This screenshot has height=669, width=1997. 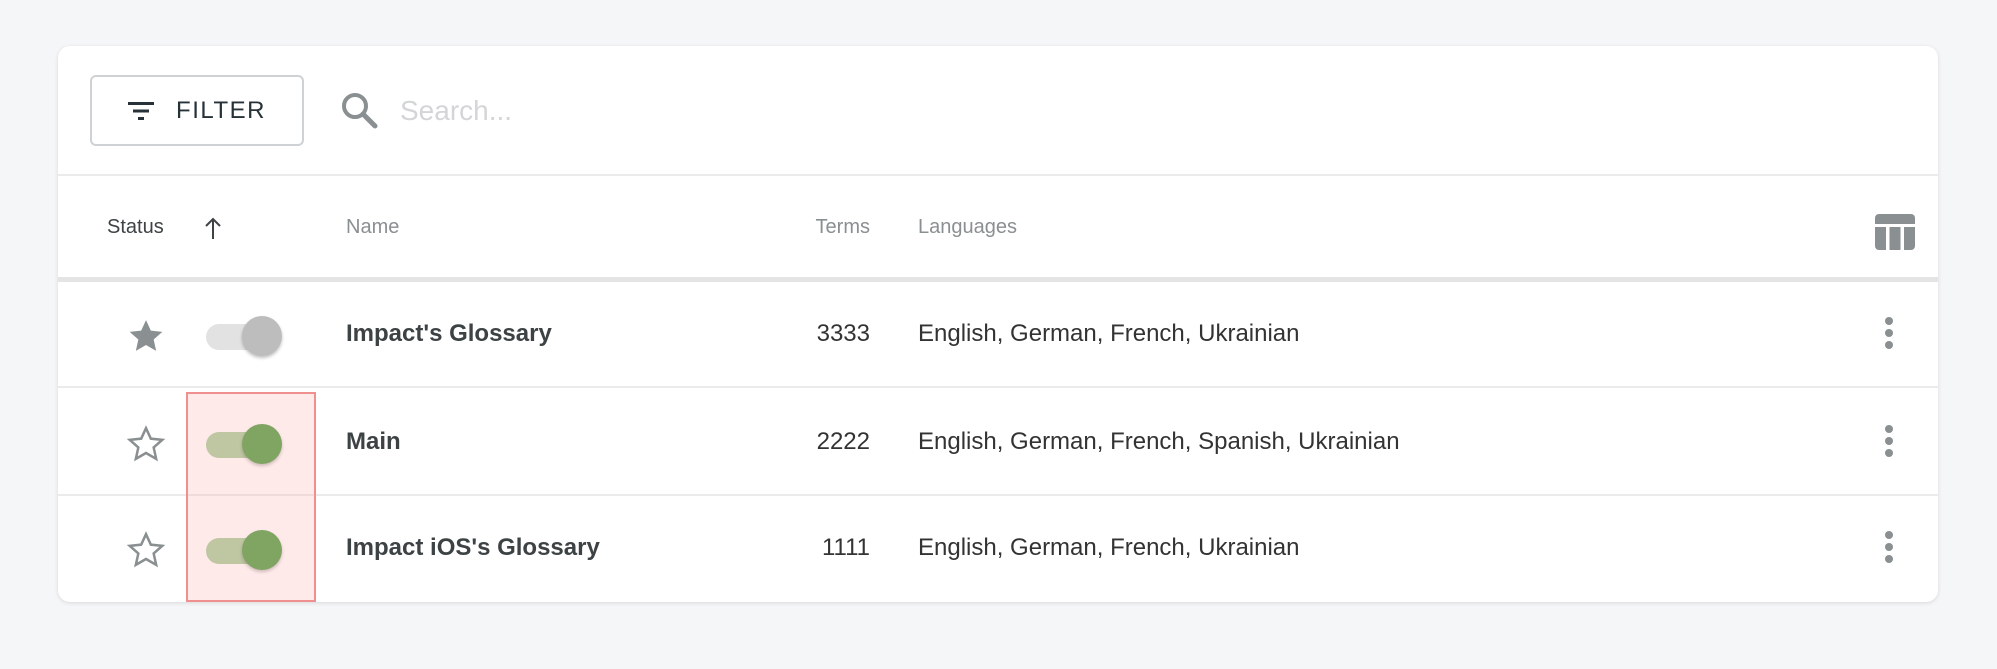 What do you see at coordinates (843, 441) in the screenshot?
I see `terms-count: 2222` at bounding box center [843, 441].